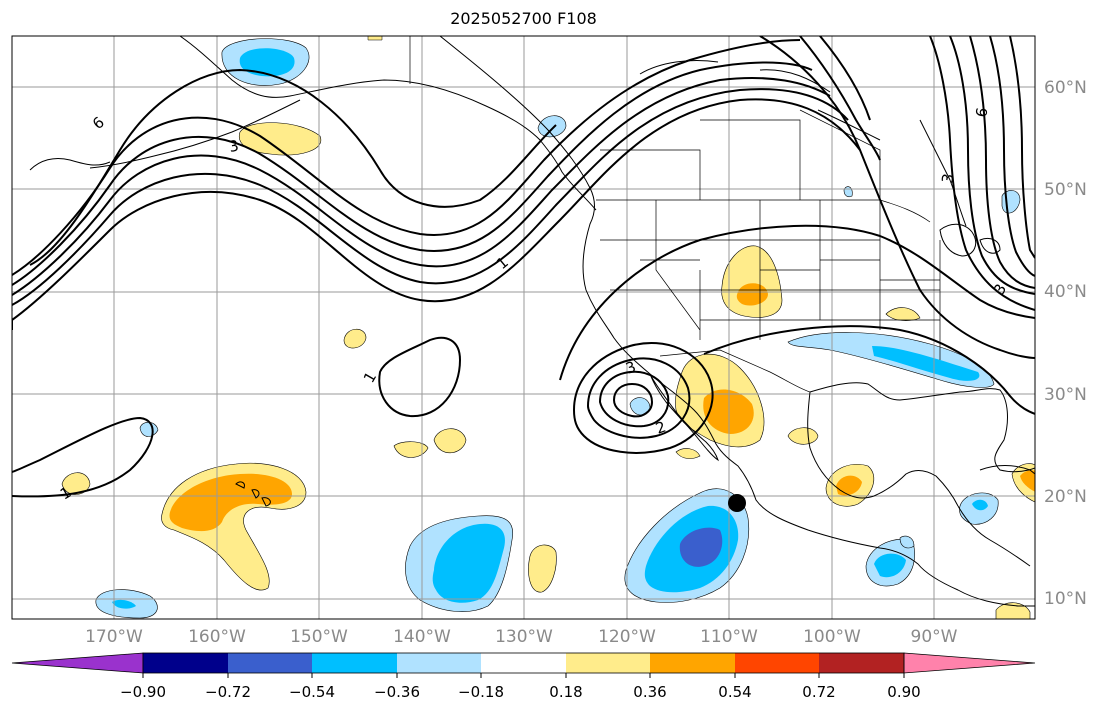 The height and width of the screenshot is (712, 1105). I want to click on coastline-gulf-of-mexico, so click(922, 427).